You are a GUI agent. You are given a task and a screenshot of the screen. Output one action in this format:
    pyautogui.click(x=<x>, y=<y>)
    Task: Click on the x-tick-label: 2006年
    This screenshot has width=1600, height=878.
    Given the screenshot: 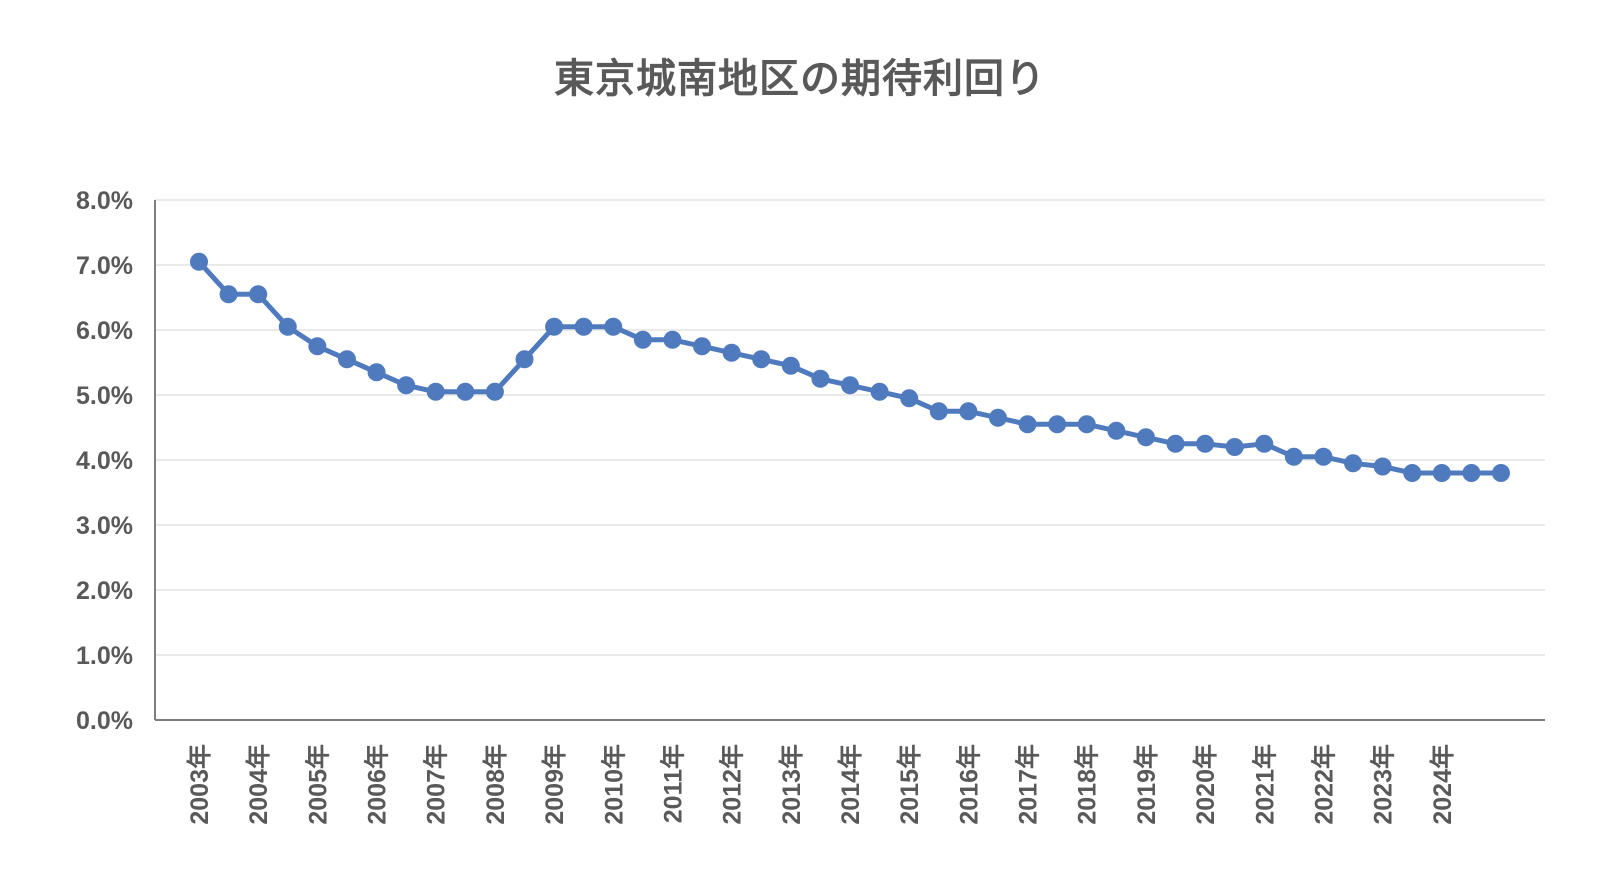 What is the action you would take?
    pyautogui.click(x=377, y=784)
    